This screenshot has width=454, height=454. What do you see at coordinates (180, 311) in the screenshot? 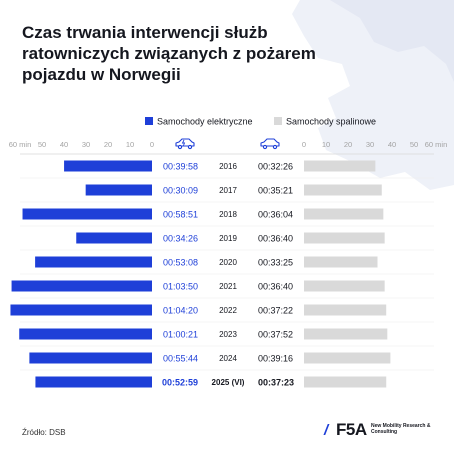
I see `data-label-electric: 01:04:20` at bounding box center [180, 311].